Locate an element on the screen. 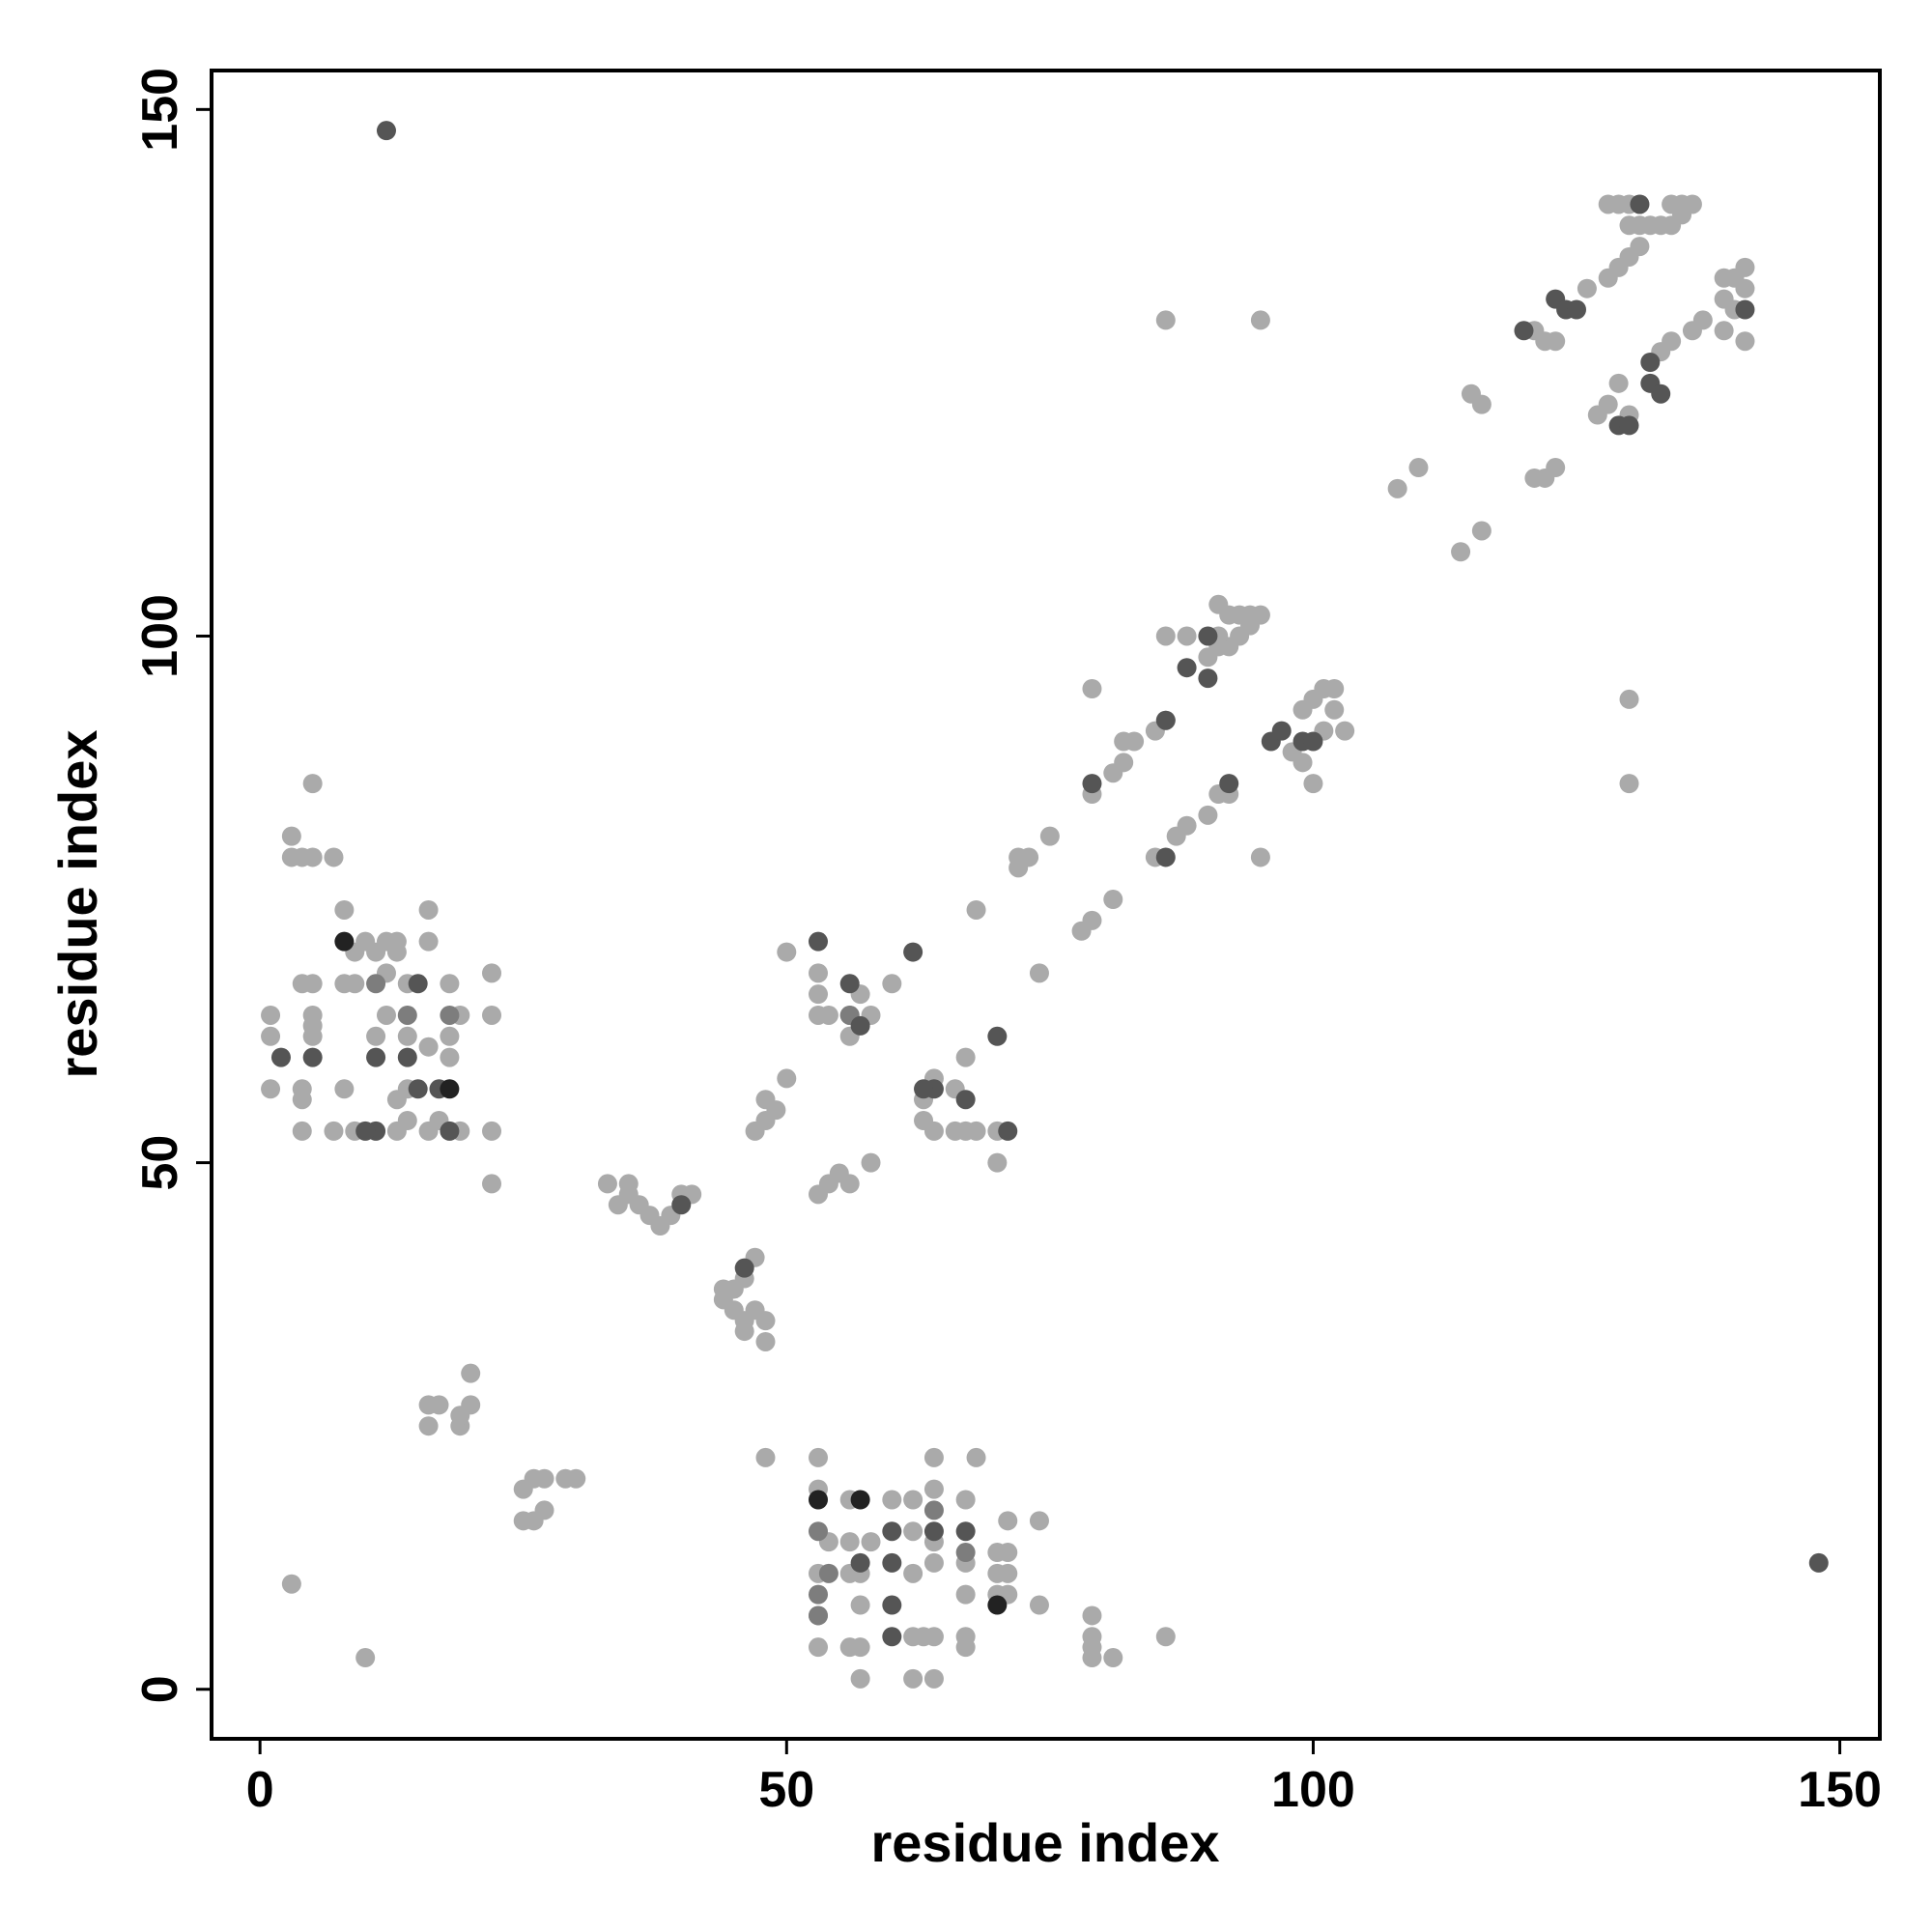  y-tick-label: 50 is located at coordinates (160, 1163).